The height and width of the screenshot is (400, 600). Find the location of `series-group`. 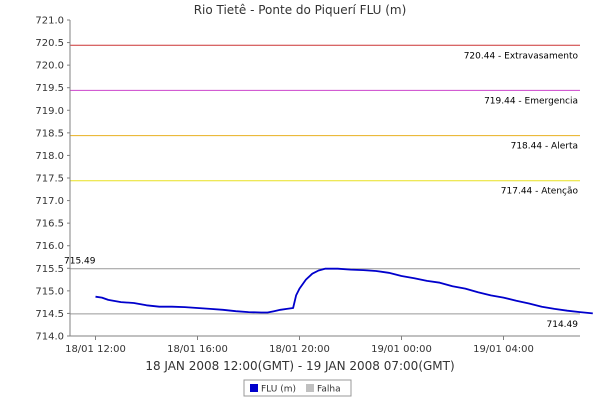

series-group is located at coordinates (344, 291).